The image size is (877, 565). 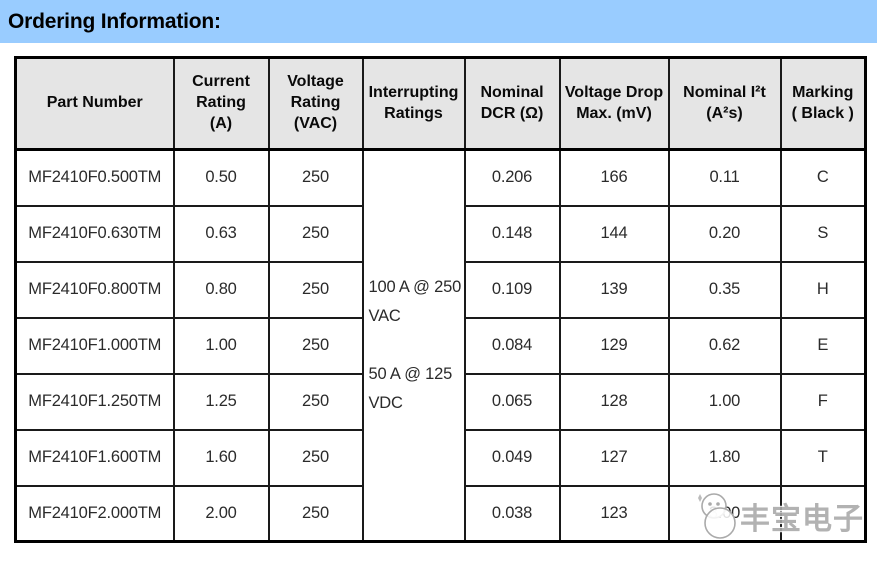 What do you see at coordinates (823, 233) in the screenshot?
I see `marking-cell: S` at bounding box center [823, 233].